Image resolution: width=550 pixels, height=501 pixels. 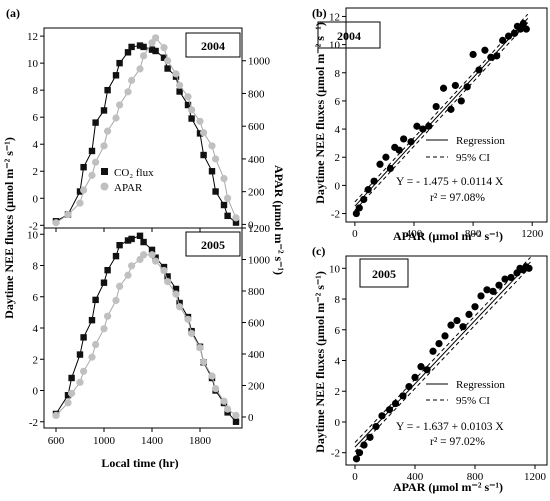 I want to click on equation-c: Y = - 1.637 + 0.0103 X, so click(x=450, y=427).